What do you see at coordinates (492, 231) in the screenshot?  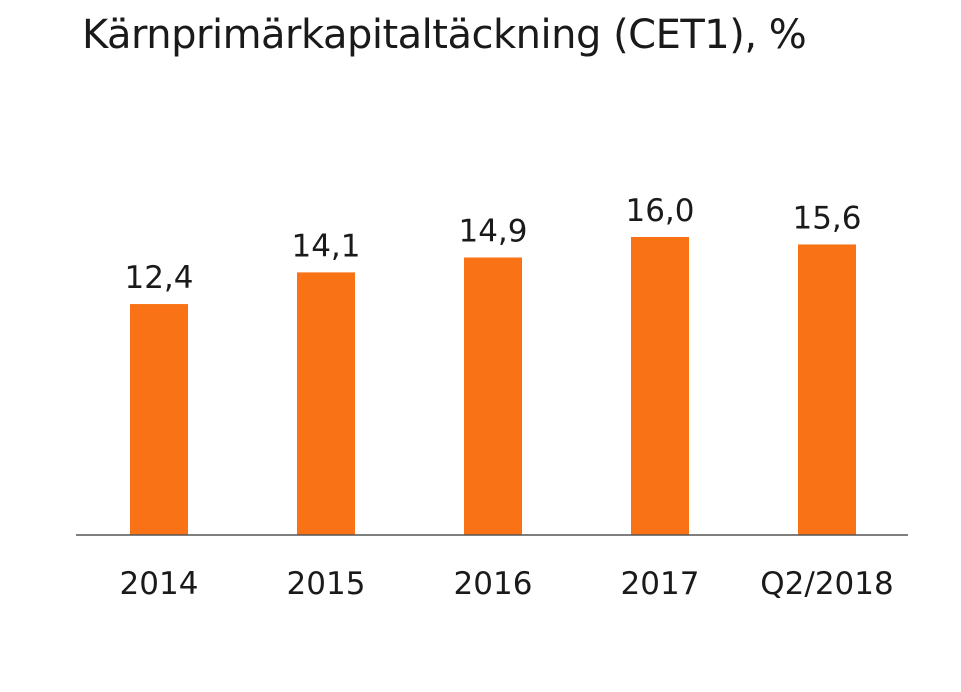 I see `value-label: 14,9` at bounding box center [492, 231].